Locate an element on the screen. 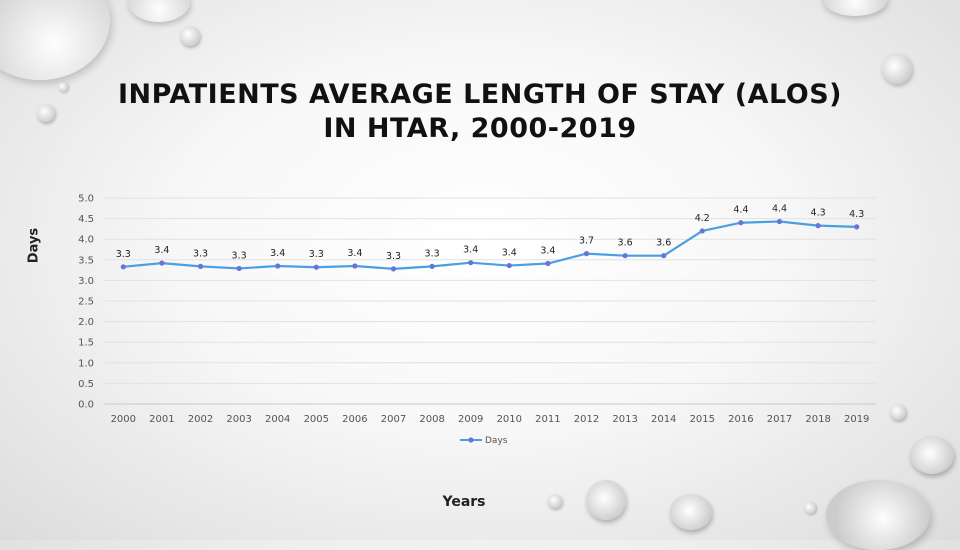 The width and height of the screenshot is (960, 550). y-tick-label: 0.0 is located at coordinates (86, 405).